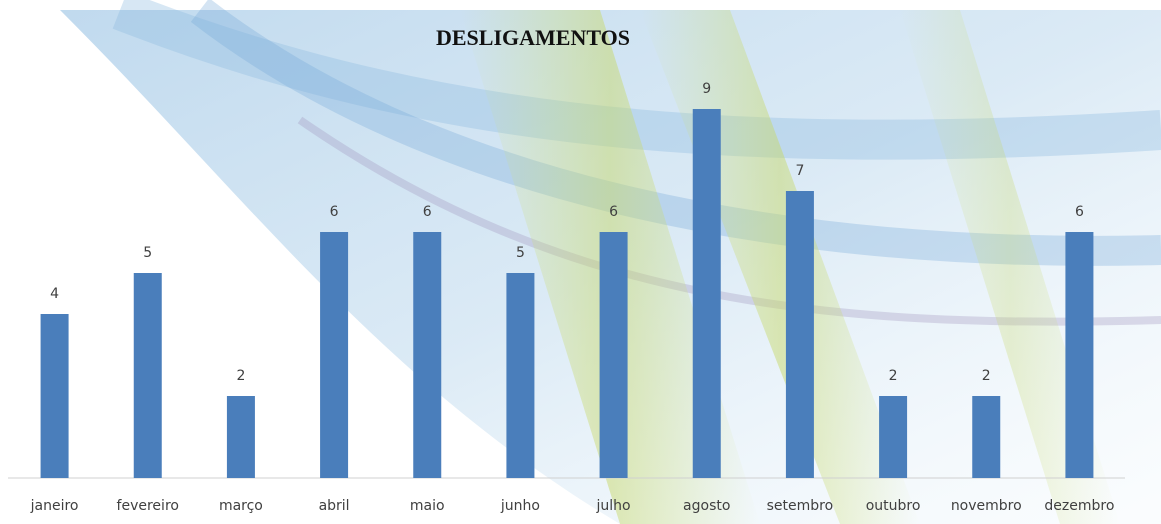  Describe the element at coordinates (799, 171) in the screenshot. I see `data-label: 7` at that location.